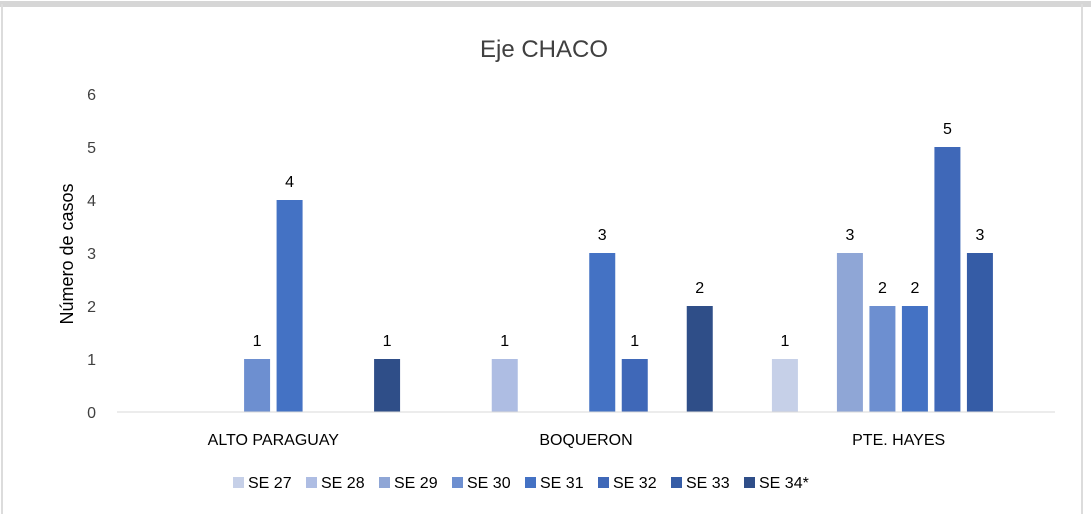  What do you see at coordinates (635, 483) in the screenshot?
I see `legend-label: SE 32` at bounding box center [635, 483].